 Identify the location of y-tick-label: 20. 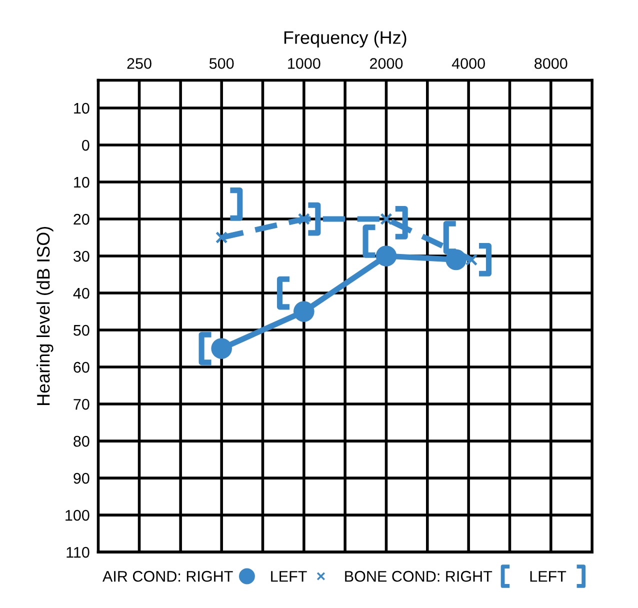
(82, 219).